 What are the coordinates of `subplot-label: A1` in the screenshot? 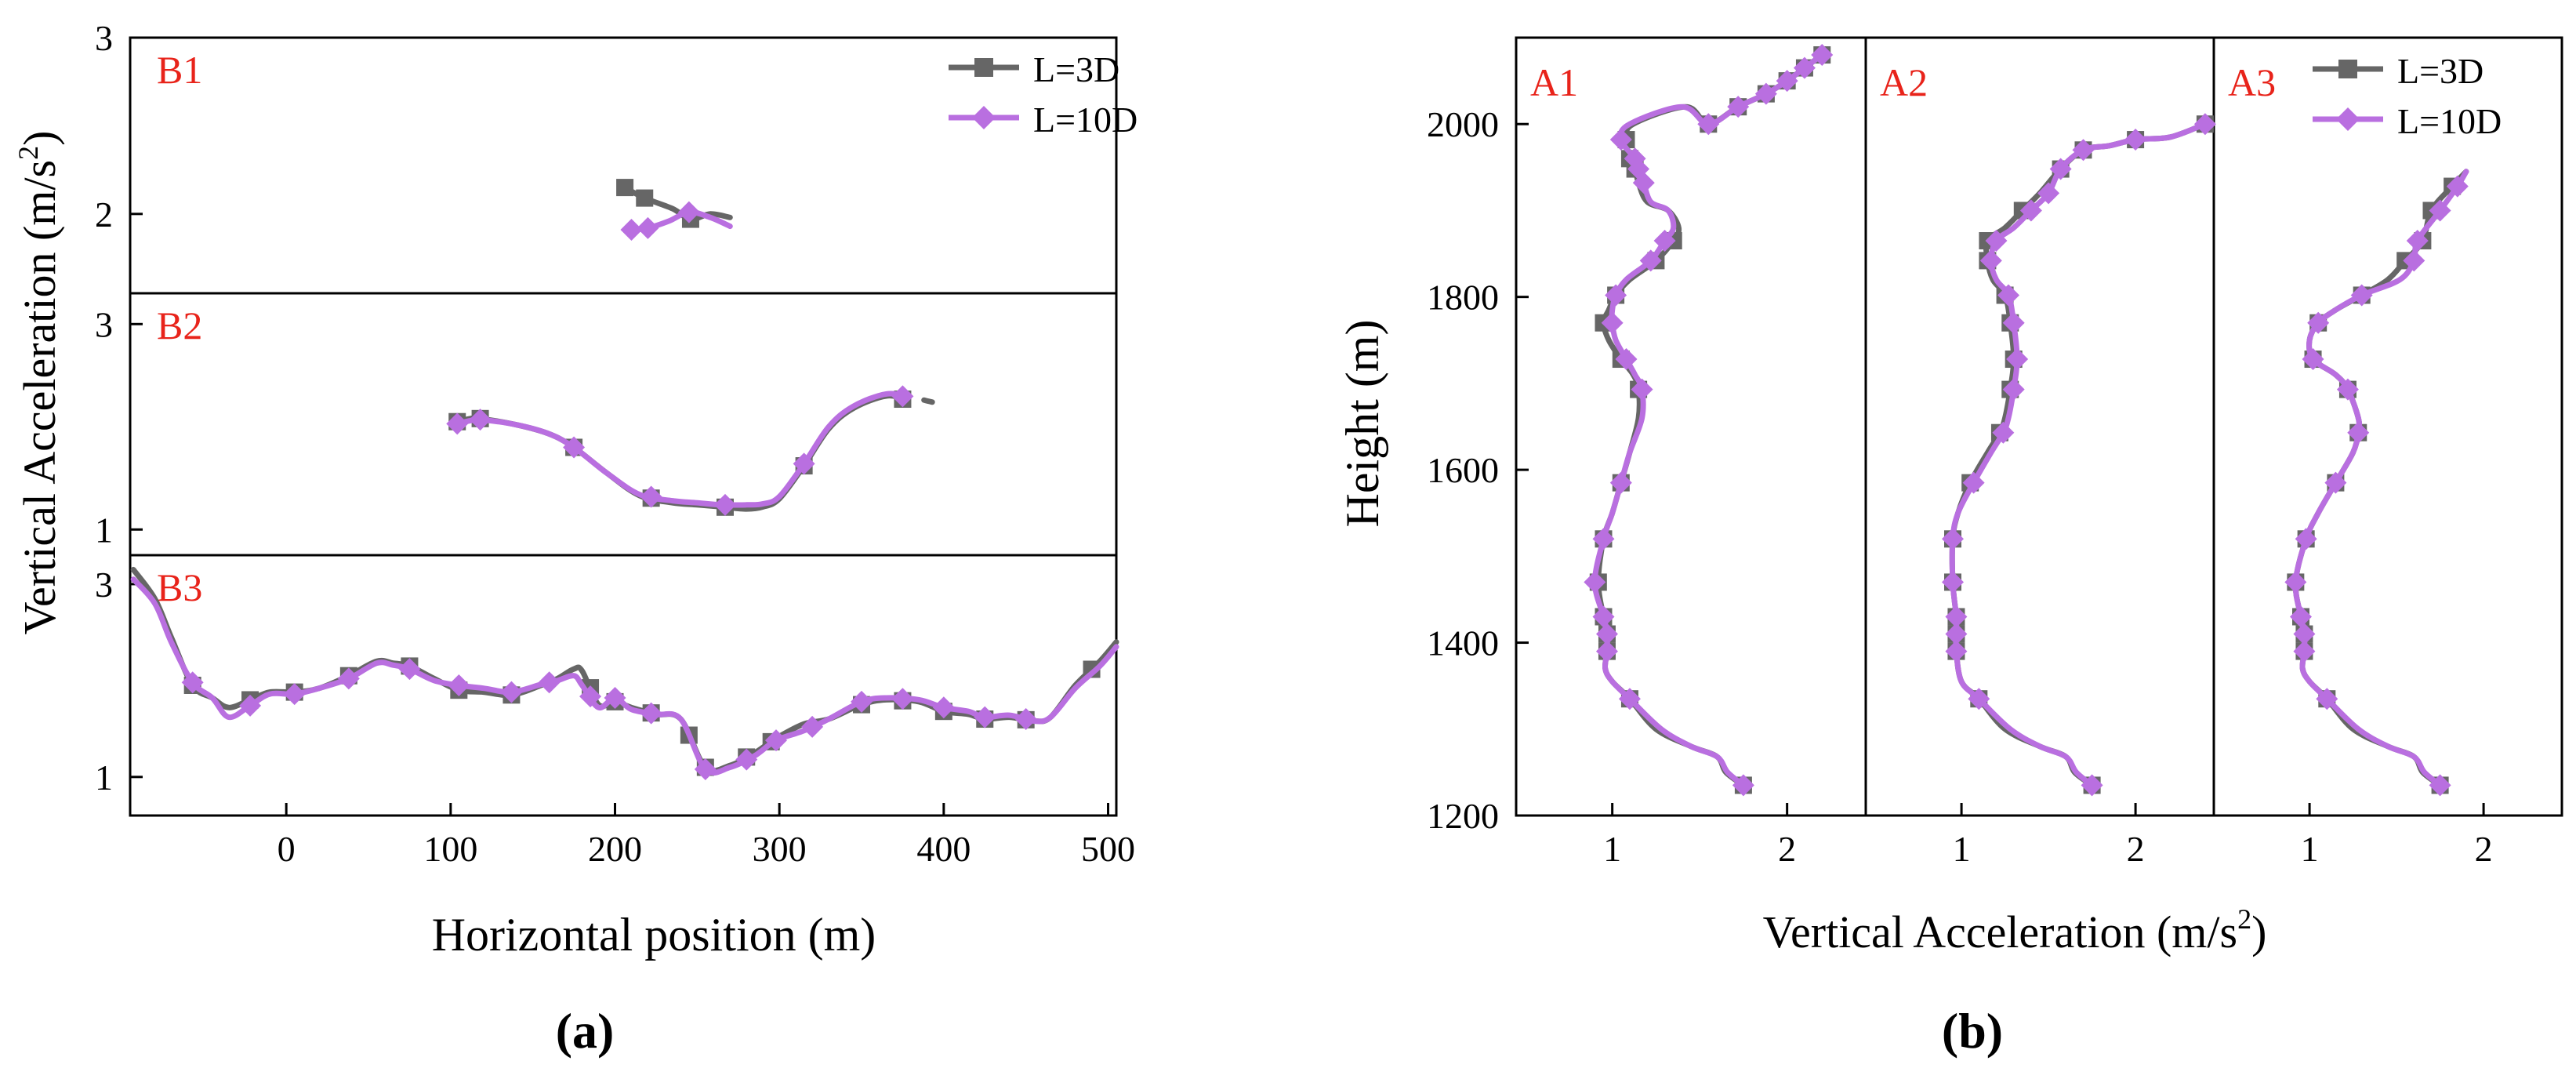 It's located at (1554, 82).